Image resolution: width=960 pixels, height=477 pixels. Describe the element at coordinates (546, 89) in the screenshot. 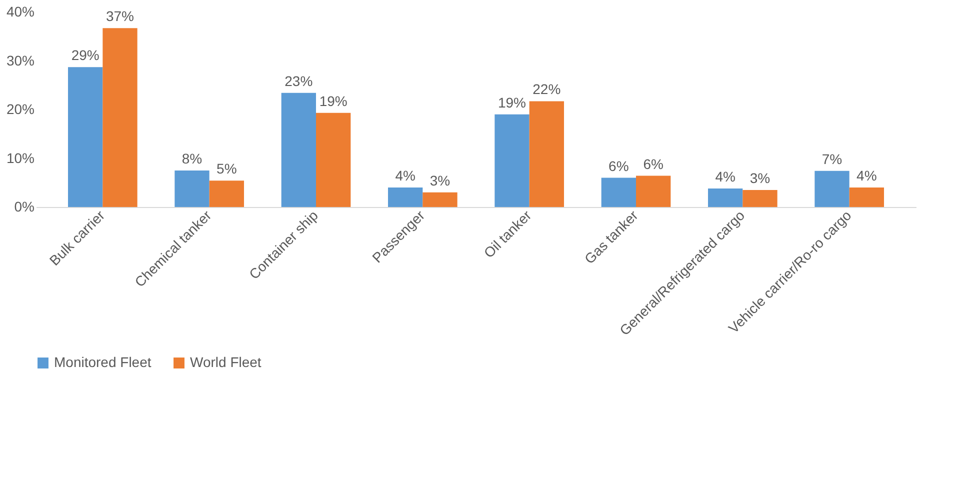

I see `data-label: 22%` at that location.